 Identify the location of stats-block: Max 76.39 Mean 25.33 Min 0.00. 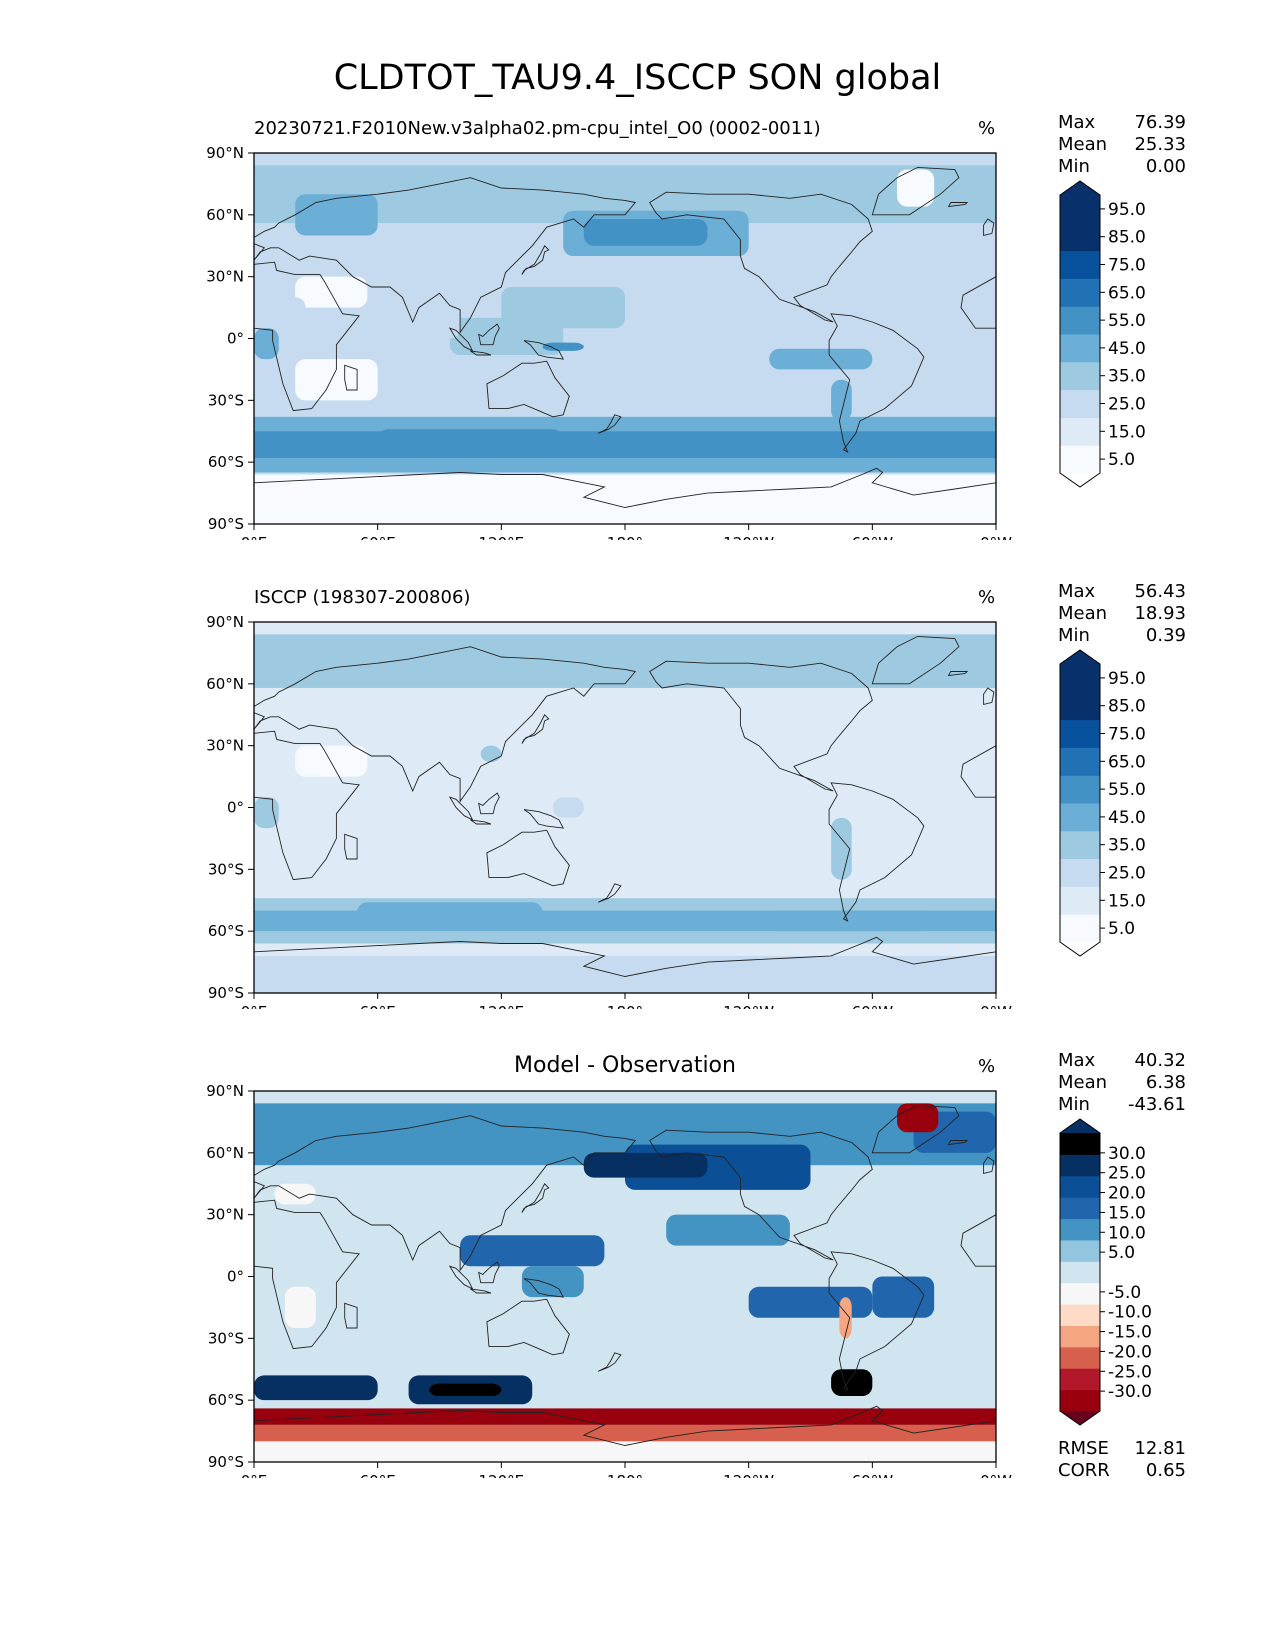
(1122, 145).